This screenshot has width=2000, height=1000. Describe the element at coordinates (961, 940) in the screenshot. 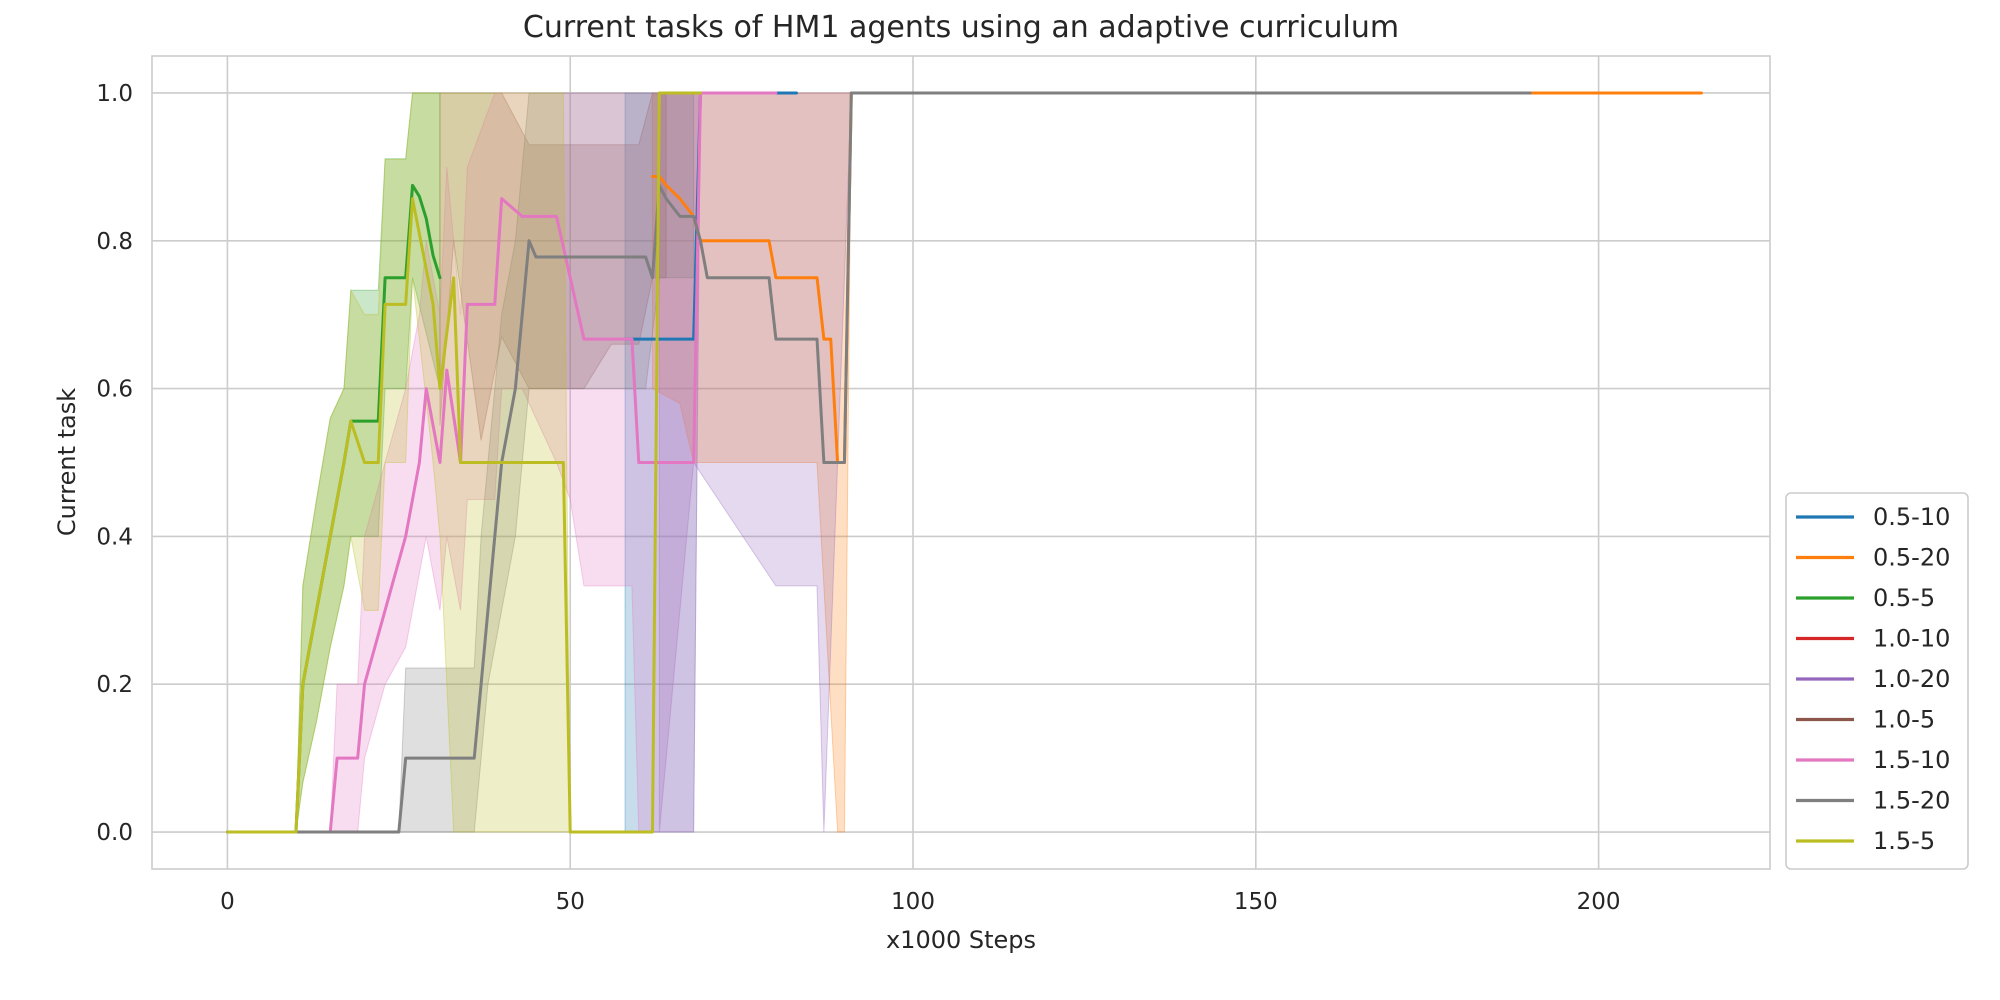

I see `x-axis-label: x1000 Steps` at that location.